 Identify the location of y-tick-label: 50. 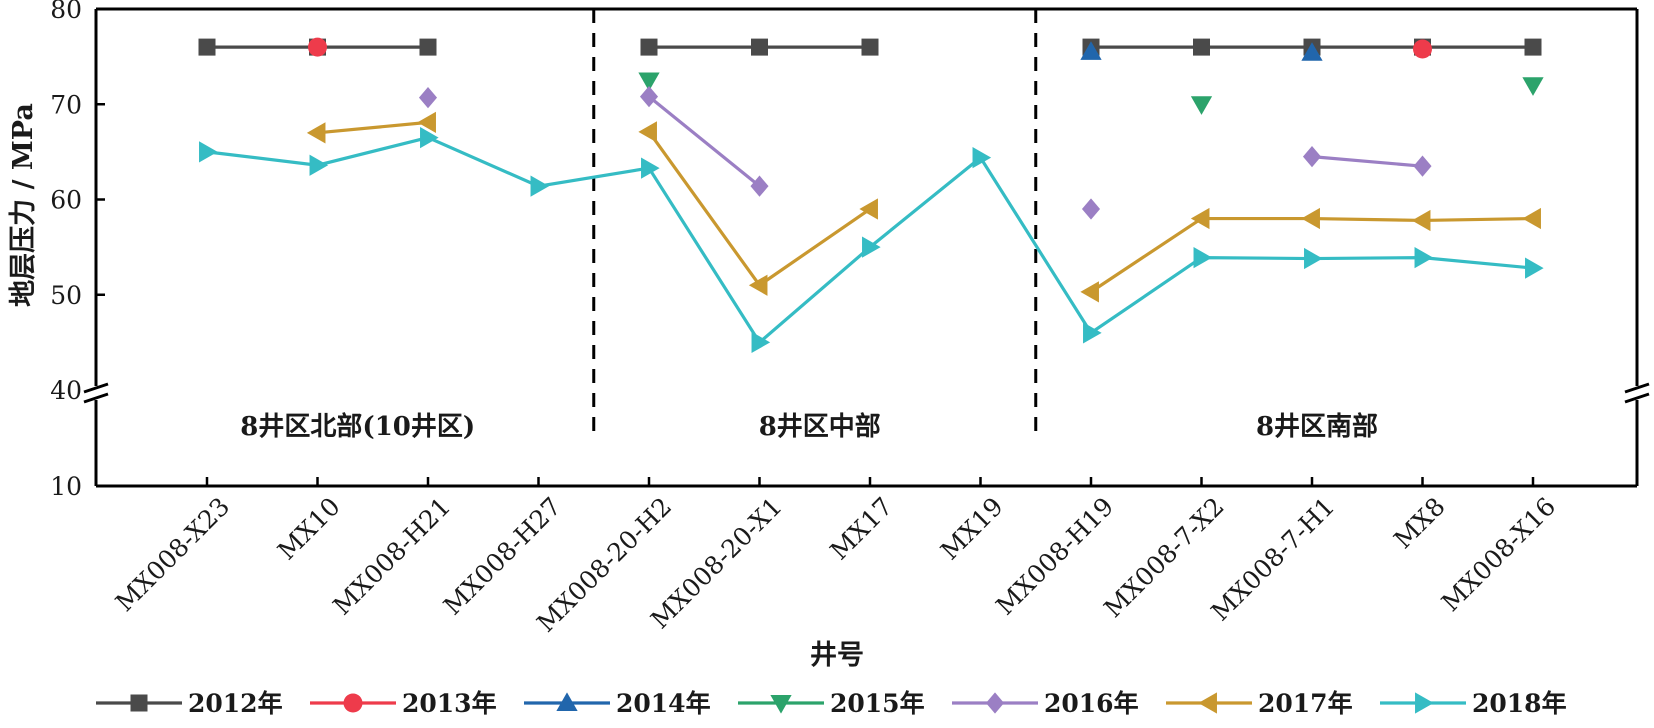
(66, 295).